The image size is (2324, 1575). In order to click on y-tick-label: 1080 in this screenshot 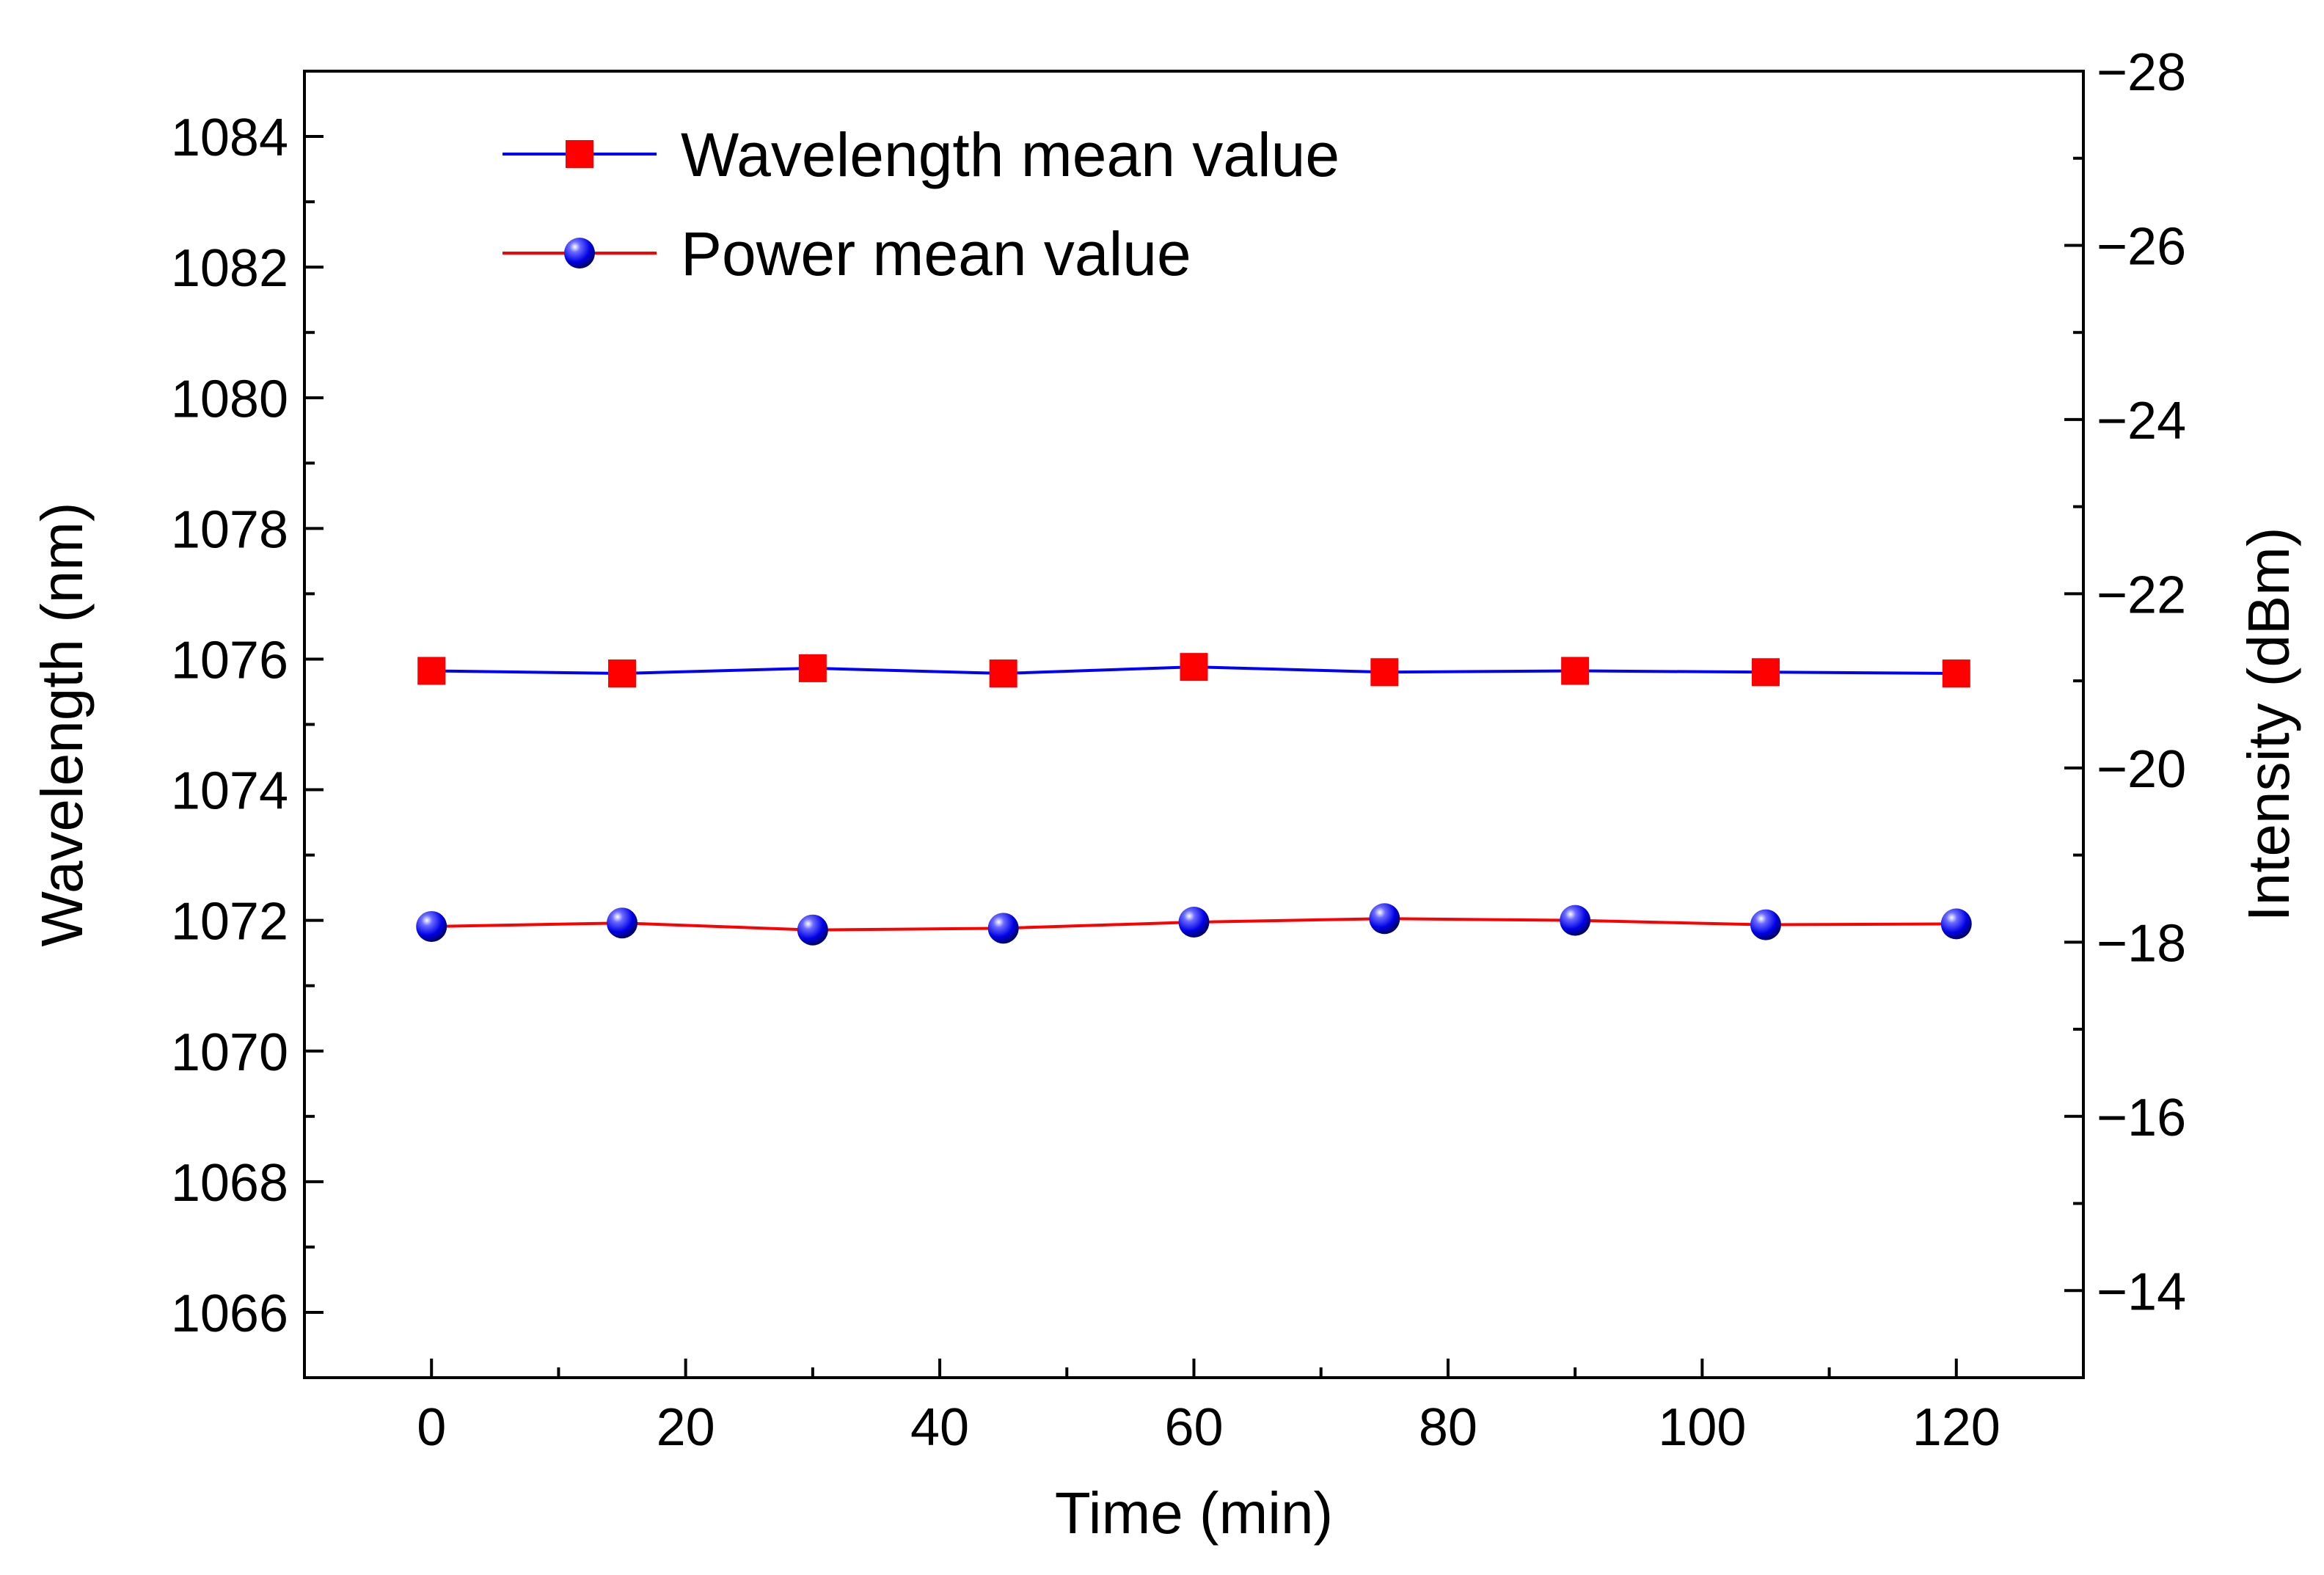, I will do `click(229, 399)`.